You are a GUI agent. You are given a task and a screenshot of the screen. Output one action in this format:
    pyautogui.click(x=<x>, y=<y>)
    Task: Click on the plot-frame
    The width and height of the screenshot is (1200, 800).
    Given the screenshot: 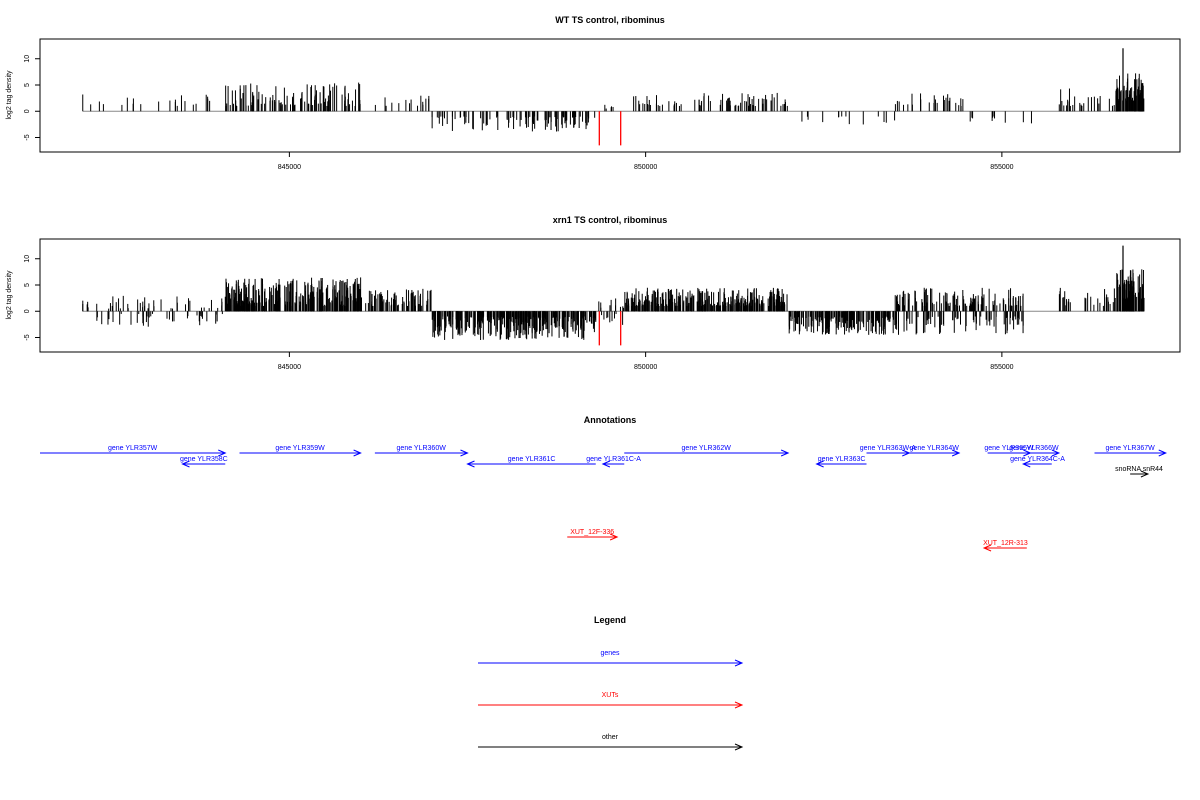 What is the action you would take?
    pyautogui.click(x=610, y=95)
    